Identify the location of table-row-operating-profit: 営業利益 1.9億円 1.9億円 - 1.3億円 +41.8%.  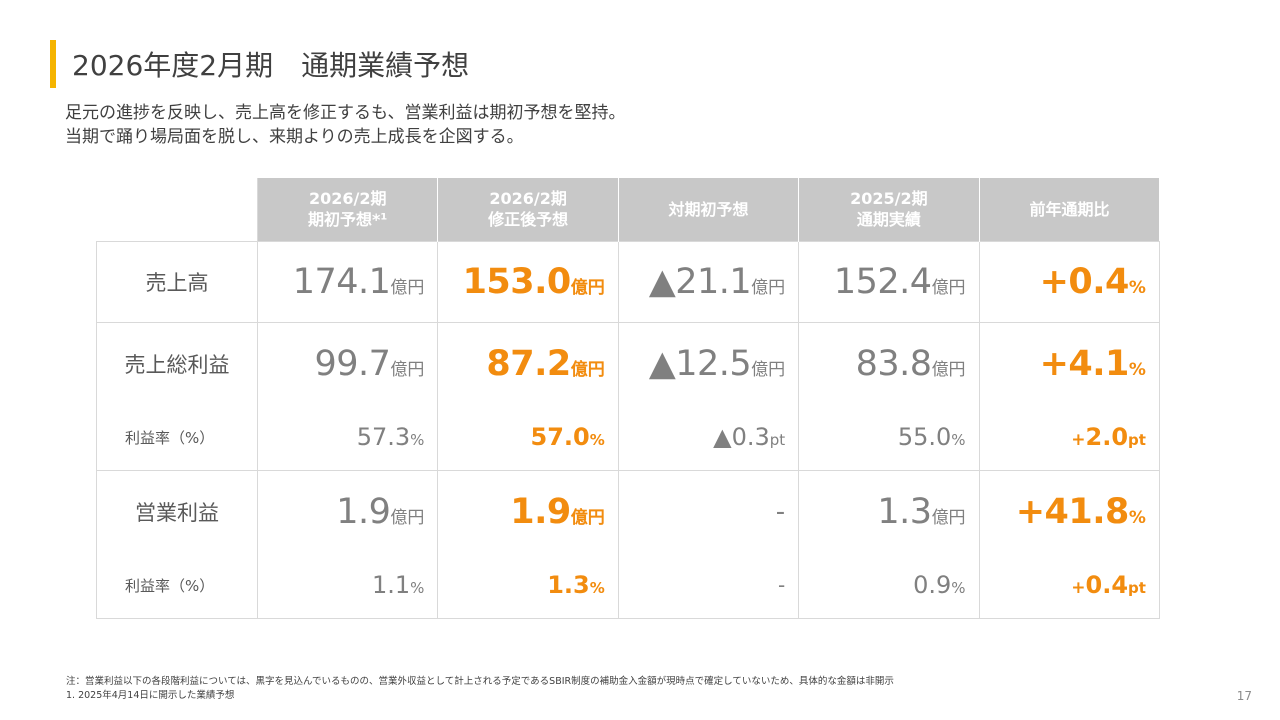
(628, 511).